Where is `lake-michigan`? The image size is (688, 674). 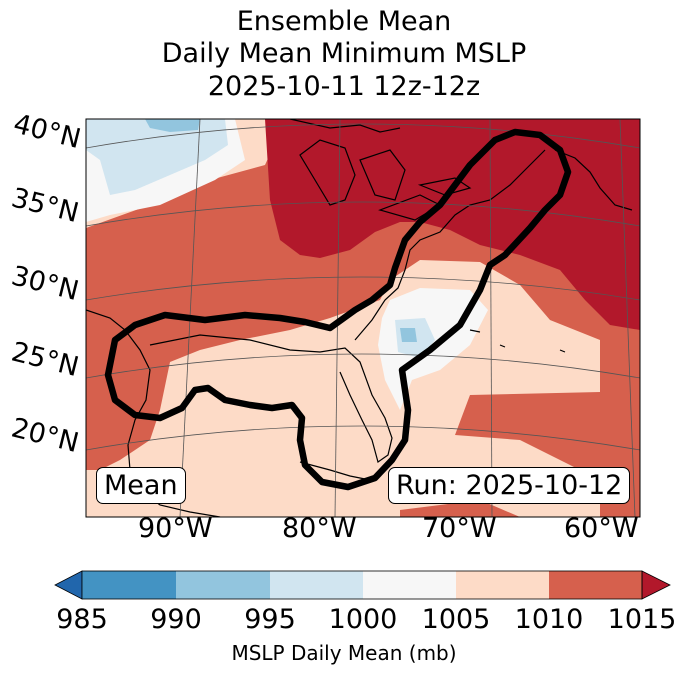
lake-michigan is located at coordinates (327, 172).